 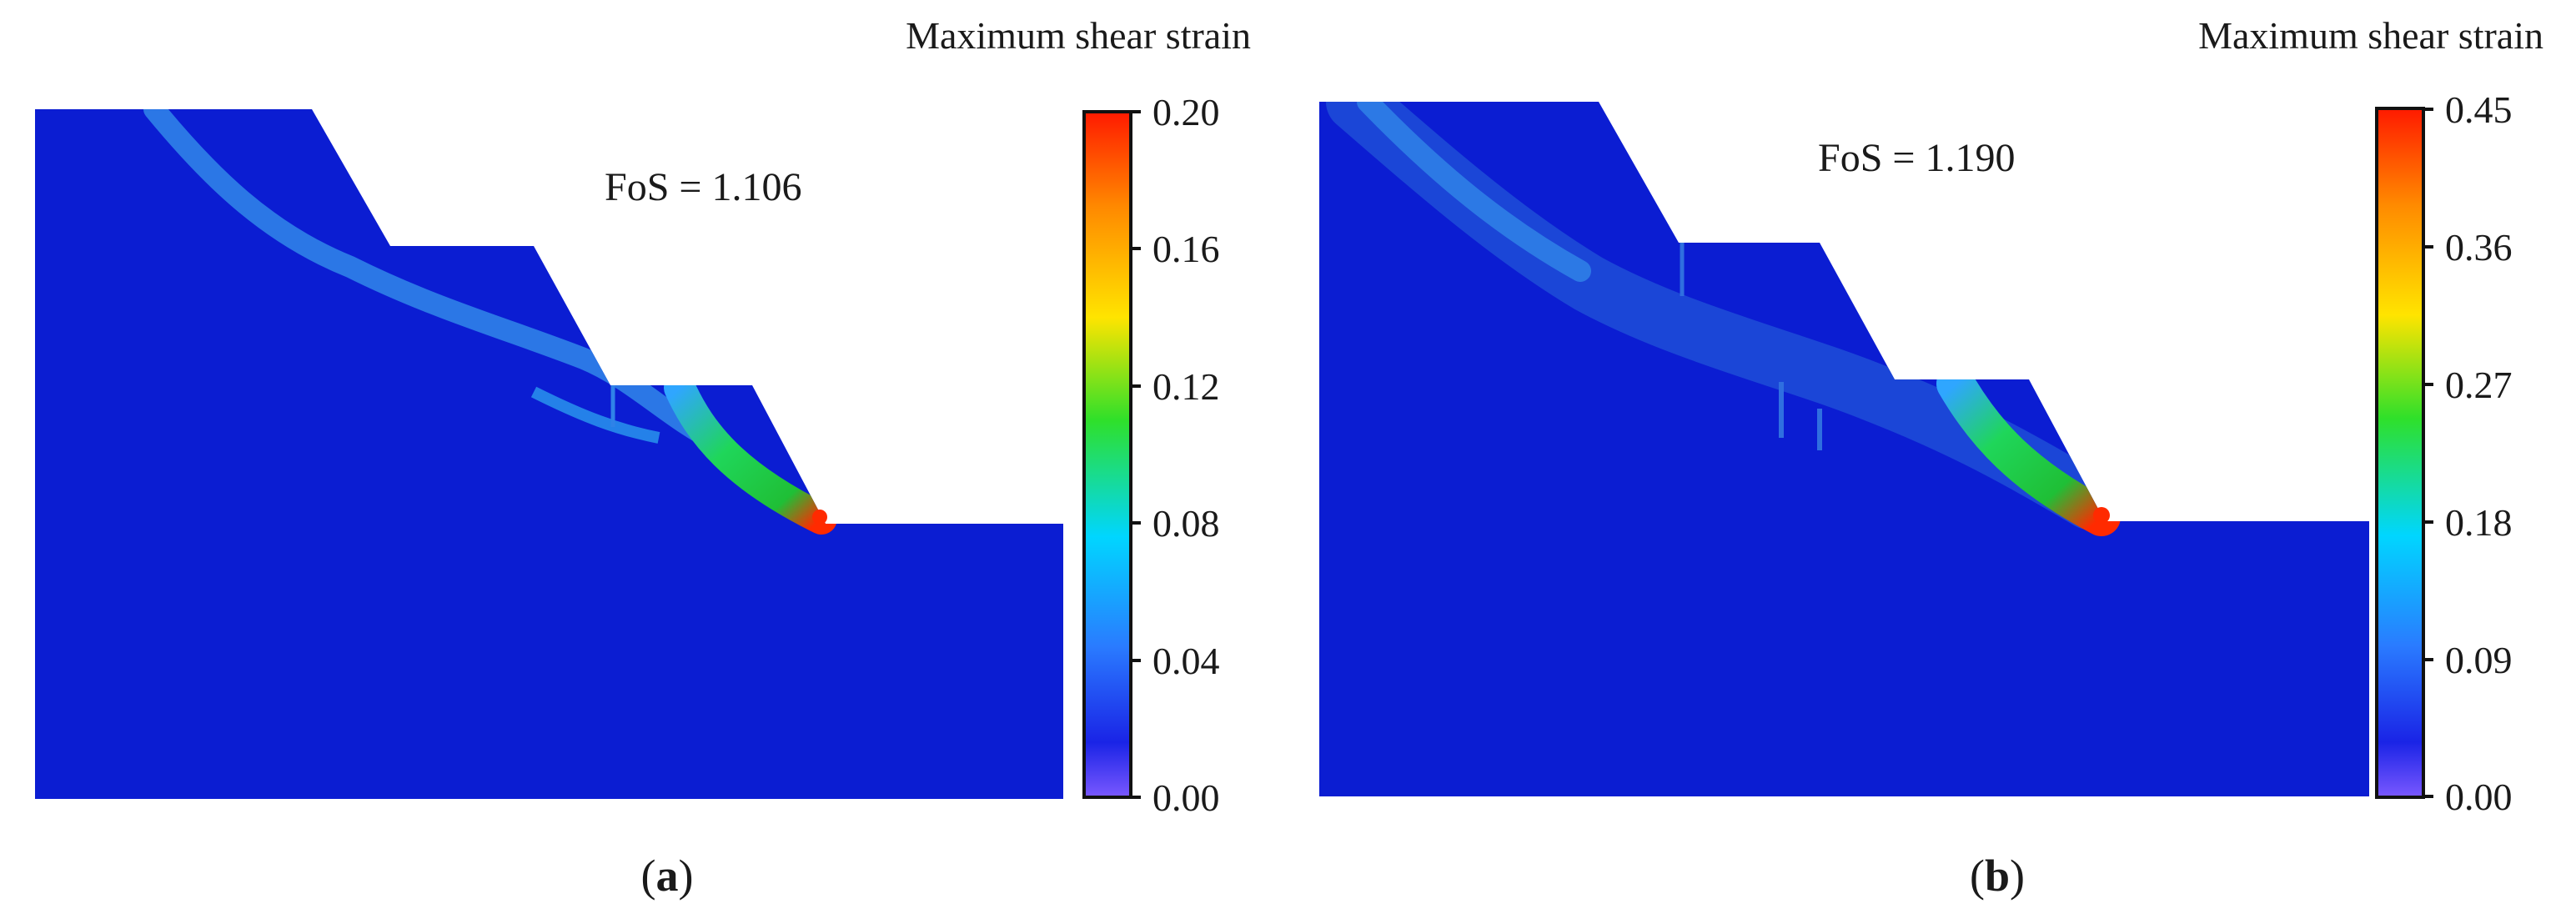 I want to click on colorbar-tick-label: 0.16, so click(x=1186, y=249).